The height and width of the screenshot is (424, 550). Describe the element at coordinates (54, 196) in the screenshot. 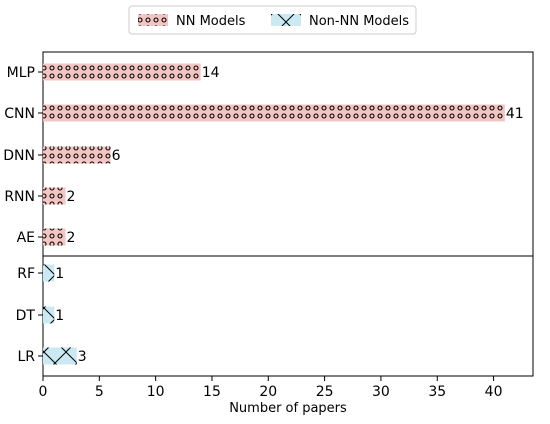

I see `bar-rnn` at that location.